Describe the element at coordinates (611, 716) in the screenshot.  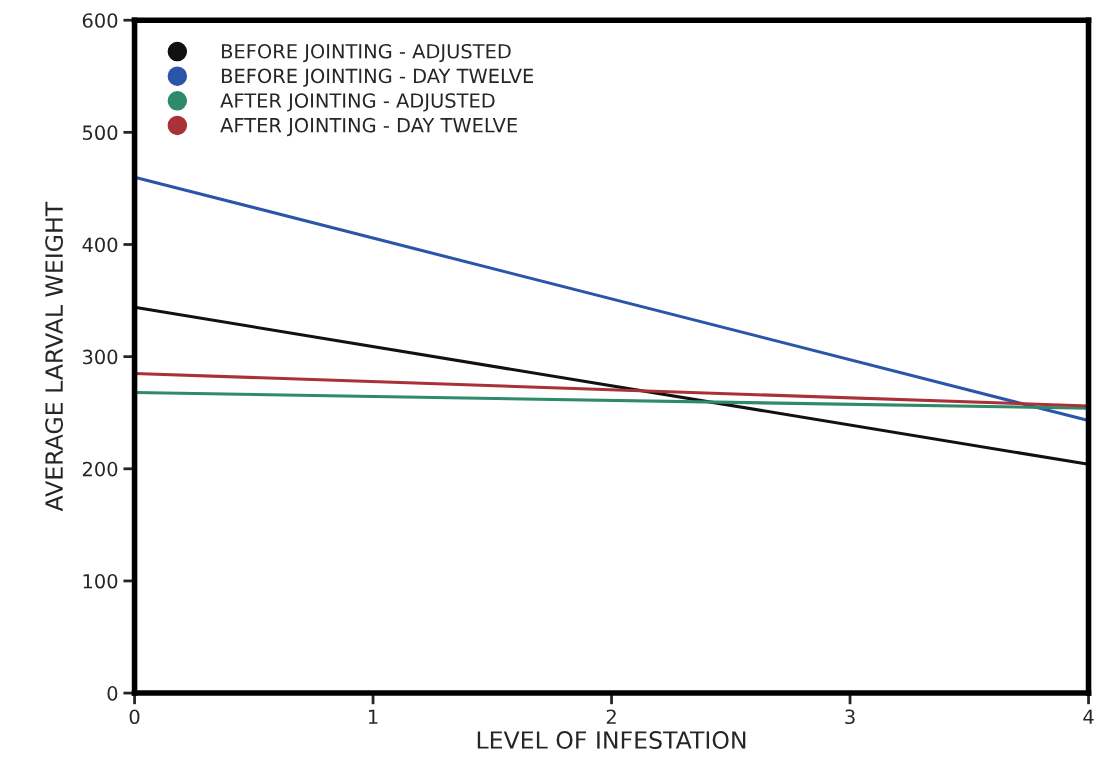
I see `x-tick-label: 2` at that location.